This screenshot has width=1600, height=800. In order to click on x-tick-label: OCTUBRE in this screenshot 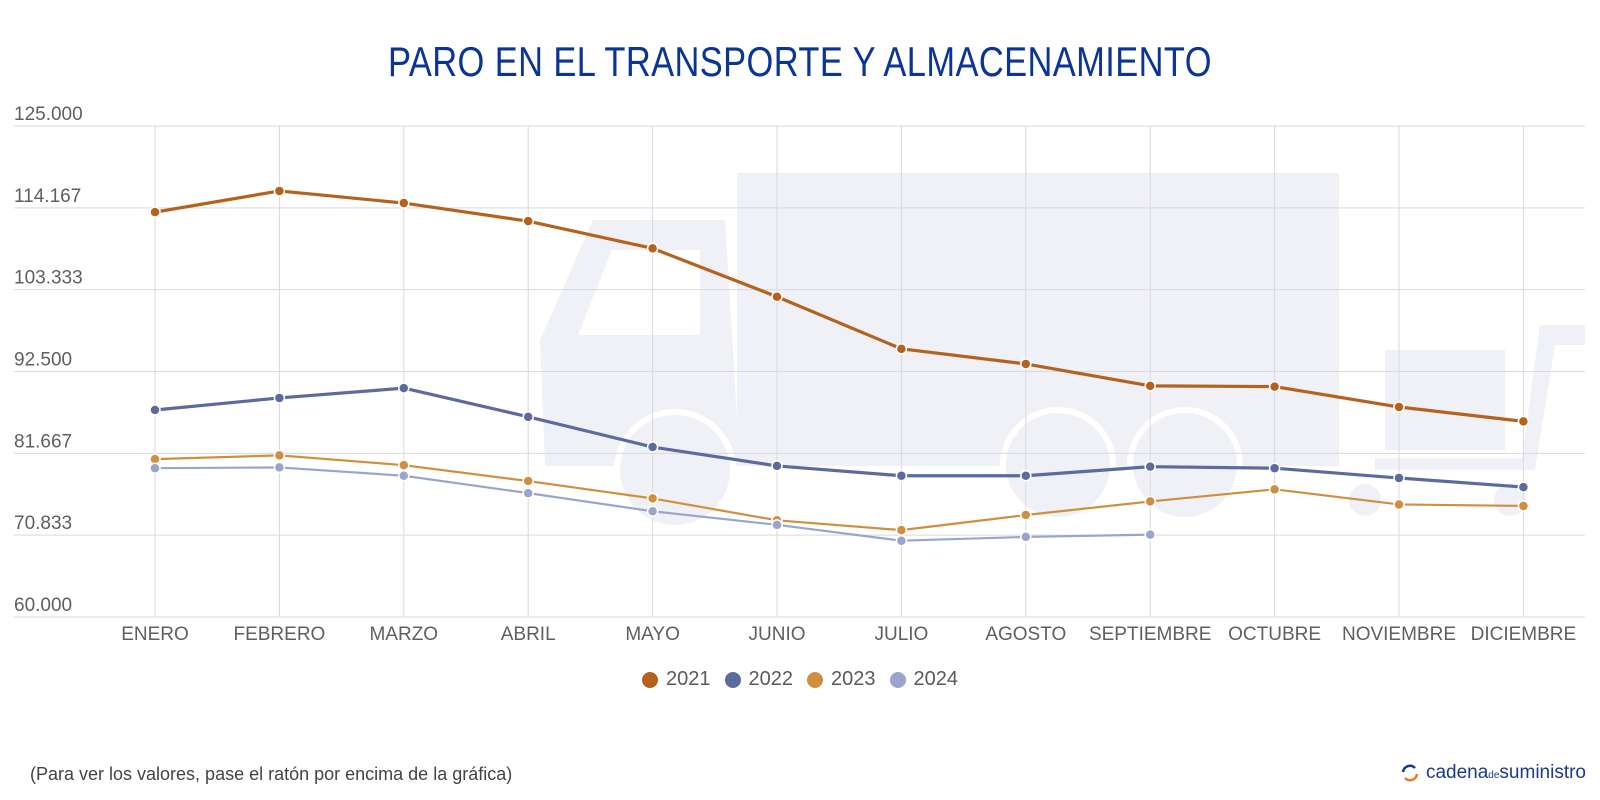, I will do `click(1274, 634)`.